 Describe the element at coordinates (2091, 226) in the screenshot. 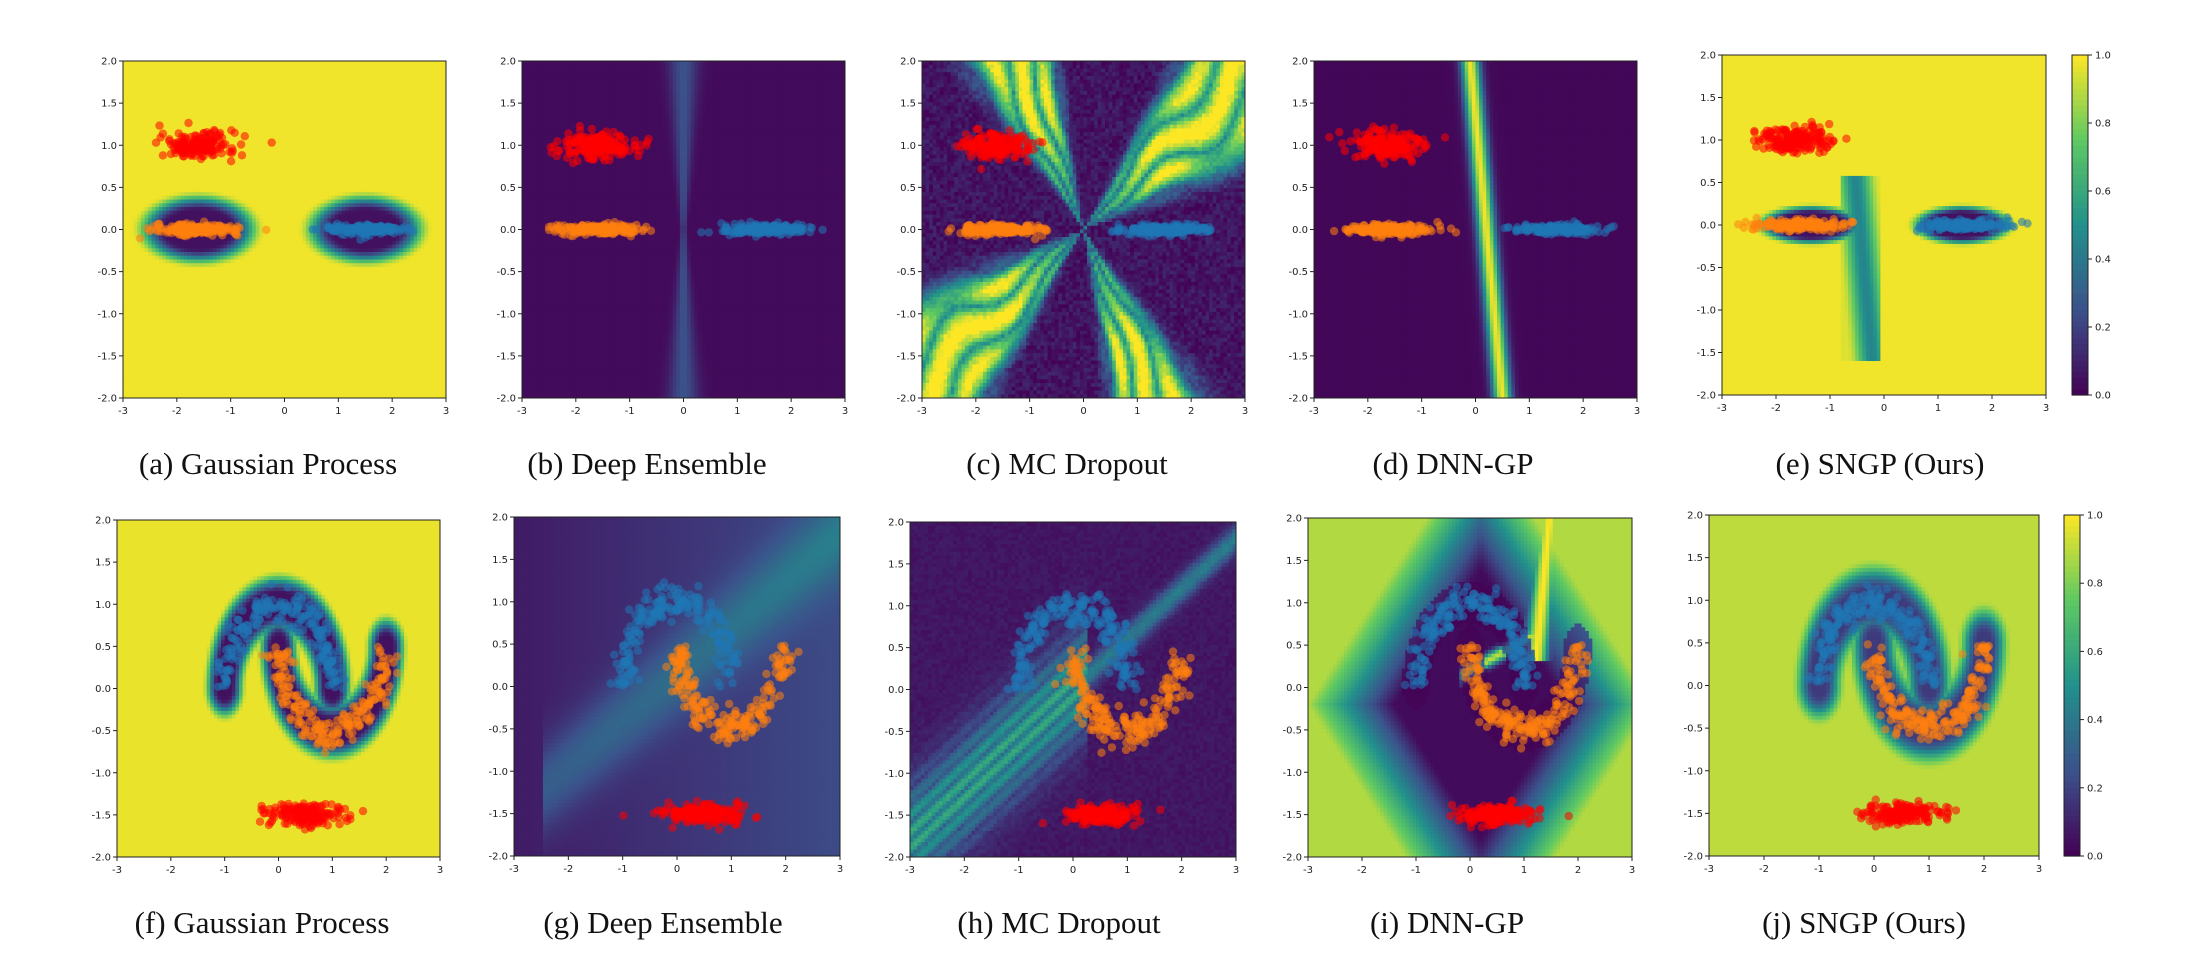

I see `colorbar-e: 0.00.20.40.60.81.0` at that location.